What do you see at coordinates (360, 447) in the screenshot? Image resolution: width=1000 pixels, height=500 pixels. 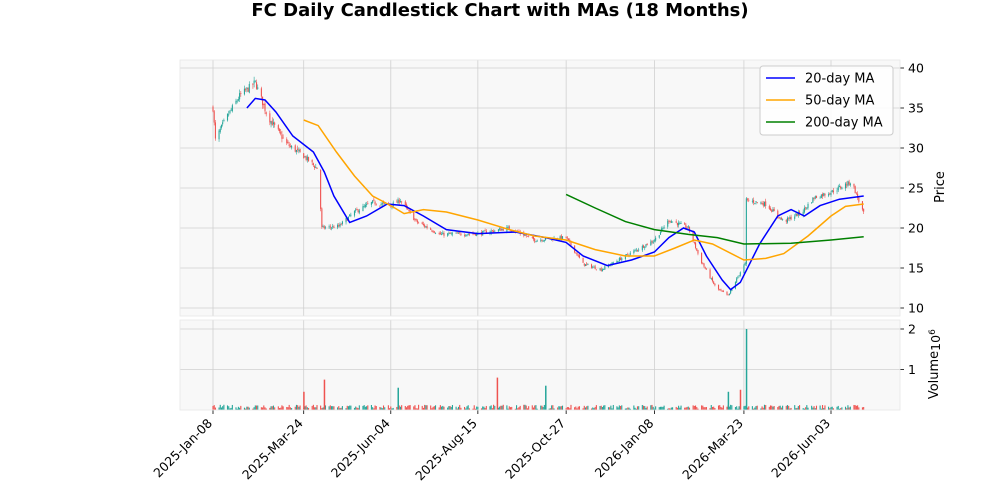 I see `x-tick-label: 2025-Jun-04` at bounding box center [360, 447].